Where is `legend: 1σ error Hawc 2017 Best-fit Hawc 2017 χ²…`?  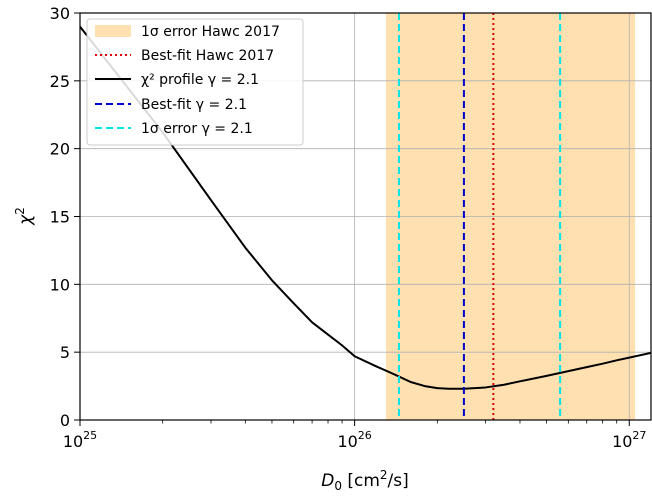 legend: 1σ error Hawc 2017 Best-fit Hawc 2017 χ²… is located at coordinates (195, 82).